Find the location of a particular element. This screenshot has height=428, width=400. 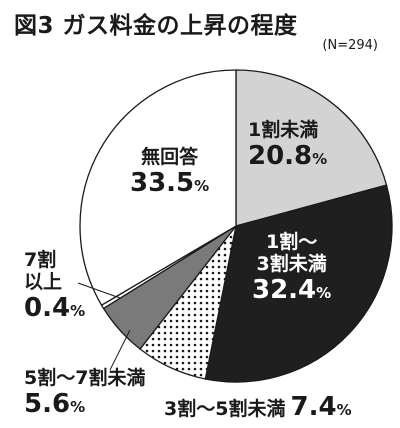

label-5-7wari: 5割〜7割未満 5.6% is located at coordinates (85, 393).